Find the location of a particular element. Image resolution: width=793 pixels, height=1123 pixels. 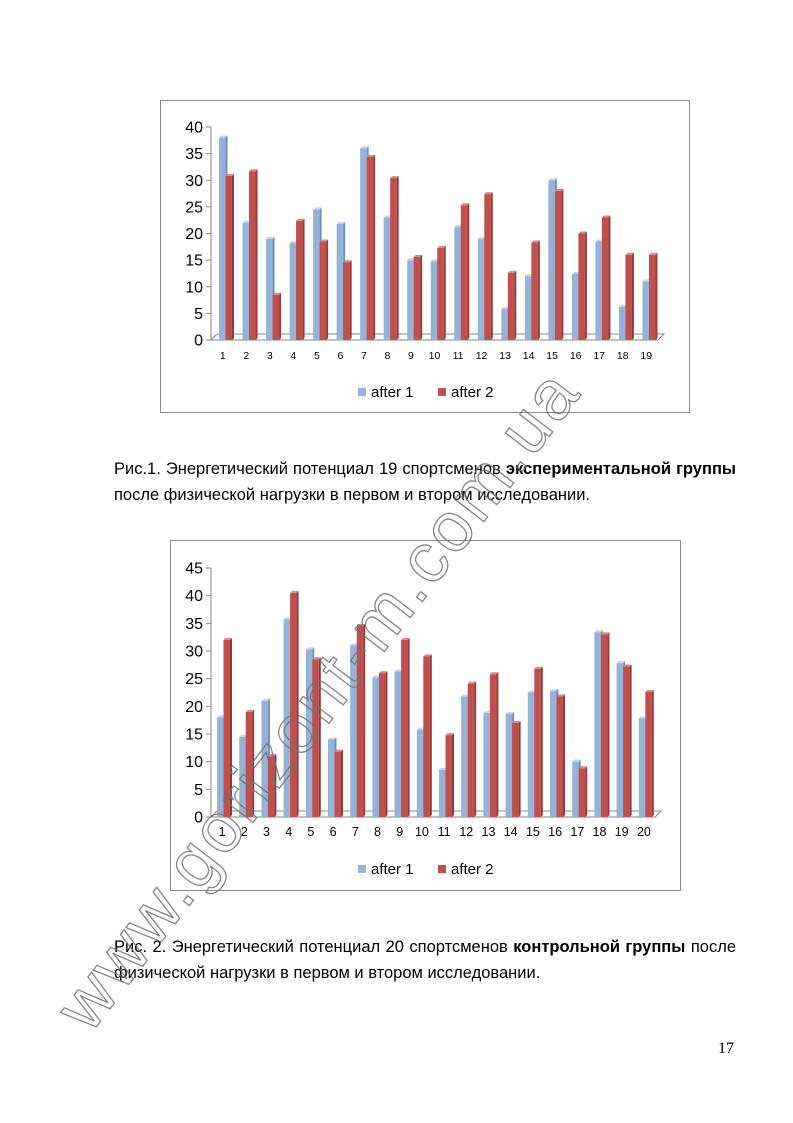

chart-2-x-tick-label: 6 is located at coordinates (333, 832).